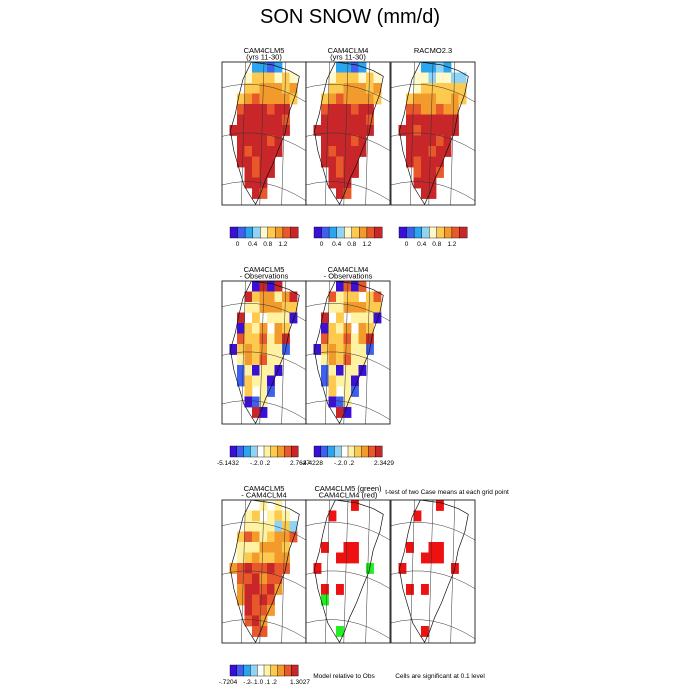 Image resolution: width=700 pixels, height=700 pixels. Describe the element at coordinates (264, 675) in the screenshot. I see `colorbar-3-1: -.7204 -.2 -.1.0.1.2 1.3027` at that location.